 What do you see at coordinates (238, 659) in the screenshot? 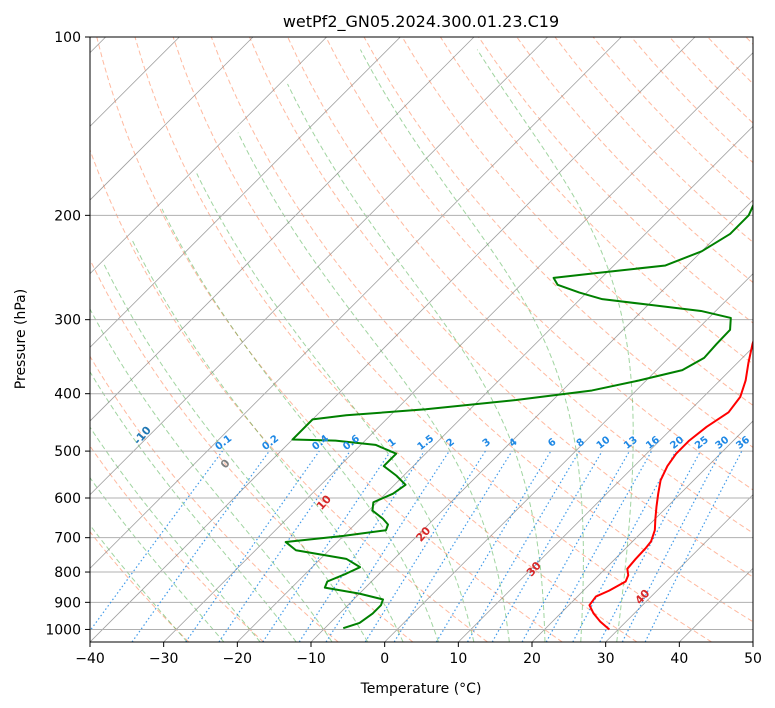
I see `x-tick-label: −20` at bounding box center [238, 659].